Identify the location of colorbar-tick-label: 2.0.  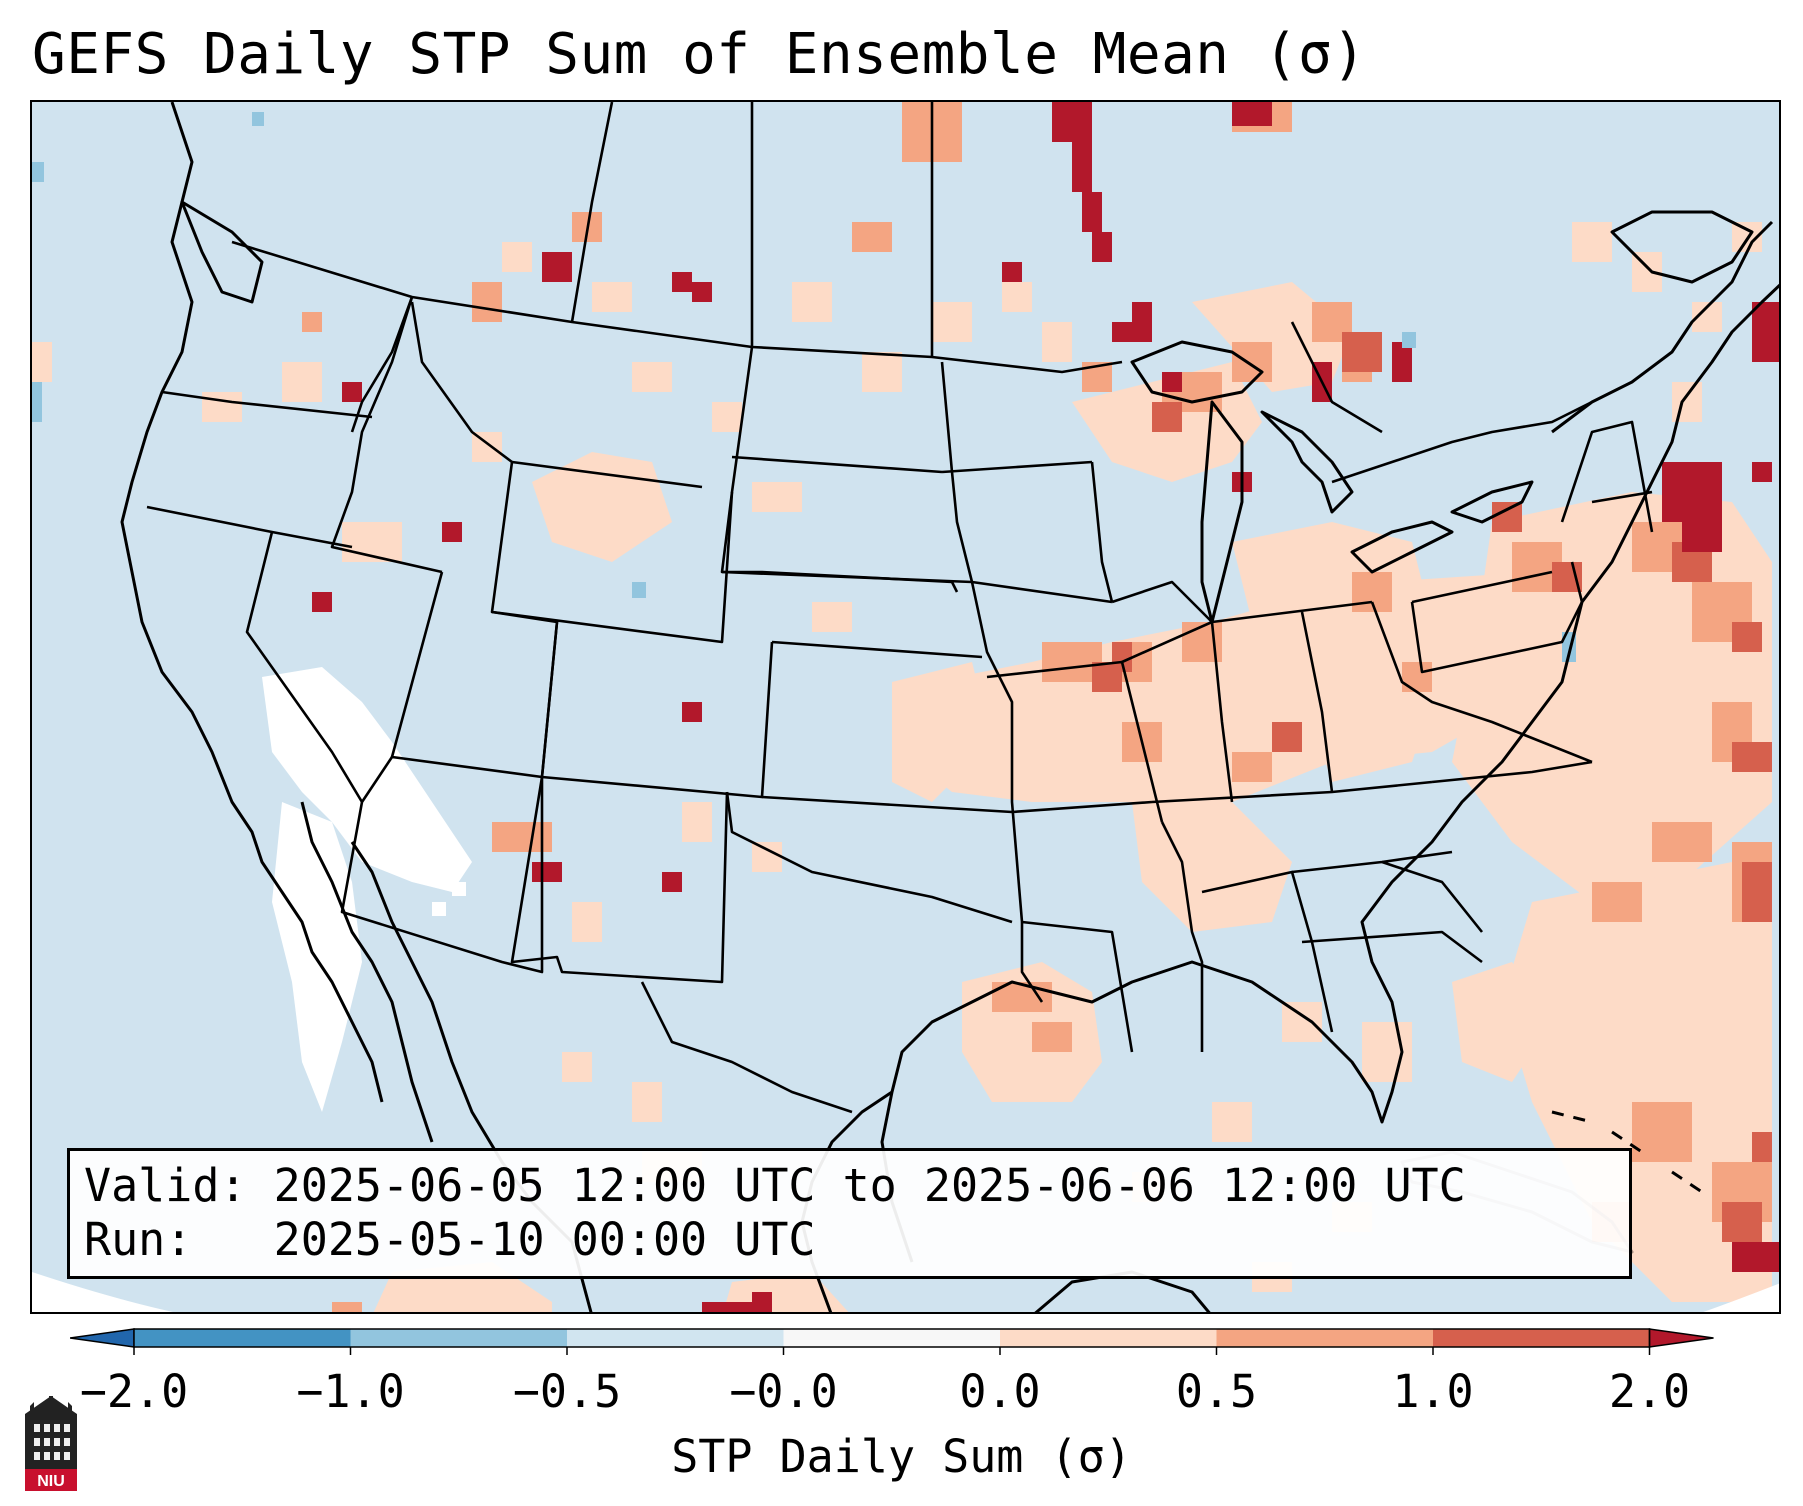
(1649, 1391).